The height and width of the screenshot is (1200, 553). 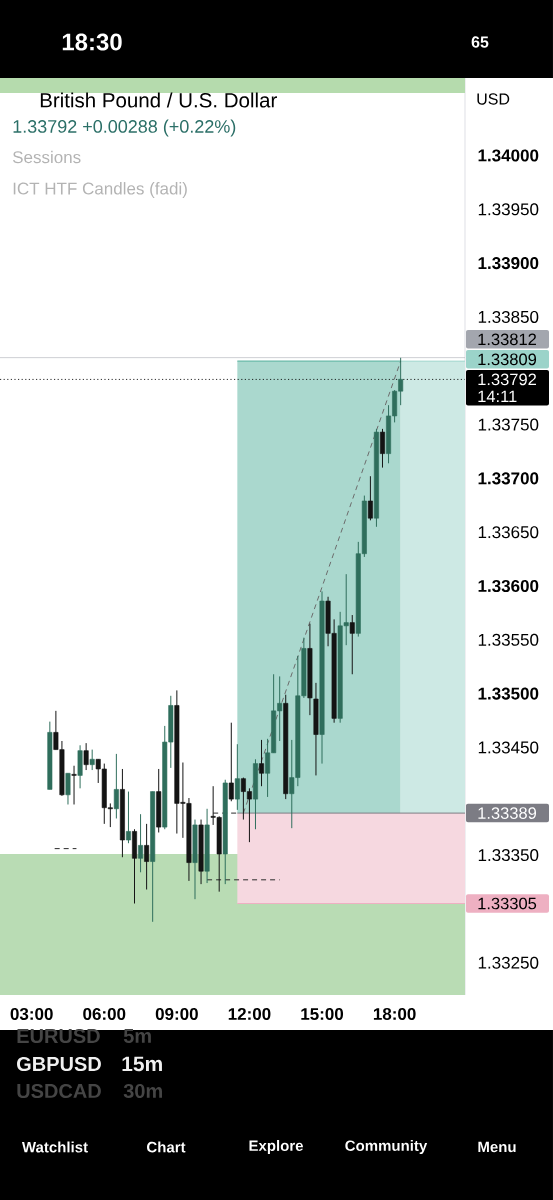 What do you see at coordinates (31, 1014) in the screenshot?
I see `x-tick-label: 03:00` at bounding box center [31, 1014].